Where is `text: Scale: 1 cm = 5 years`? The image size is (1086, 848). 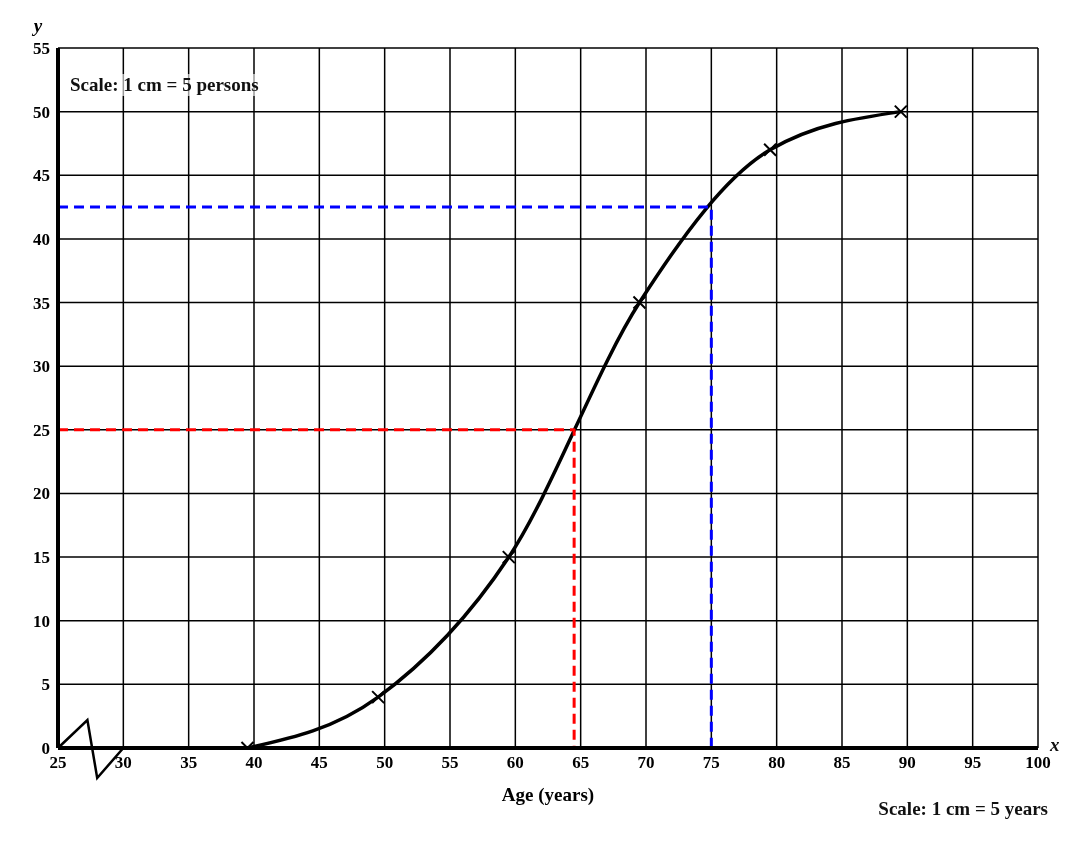 text: Scale: 1 cm = 5 years is located at coordinates (963, 809).